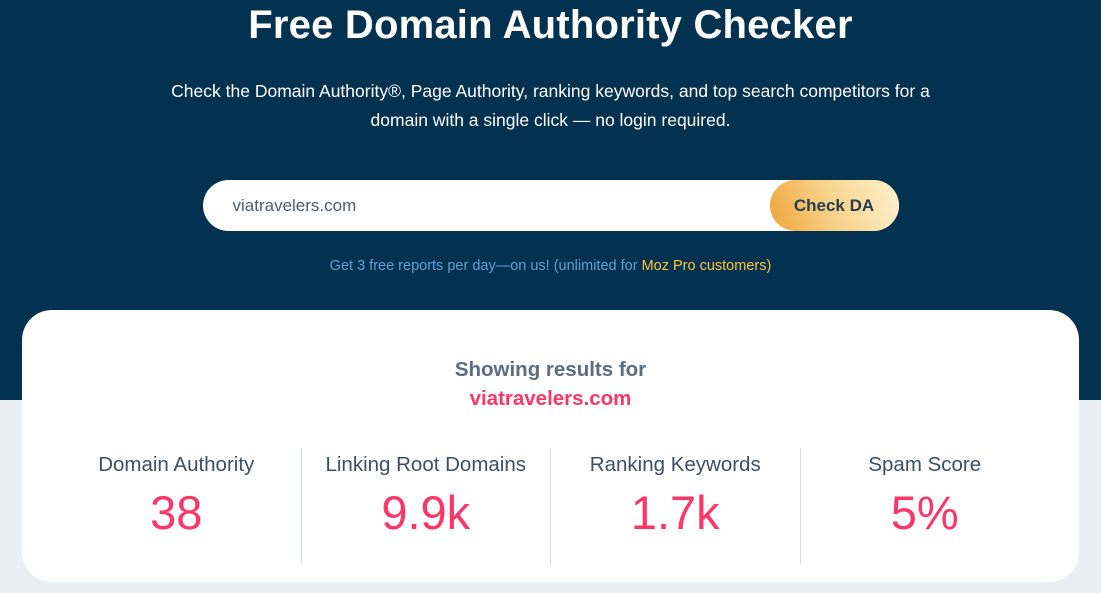  I want to click on metric-value: 9.9k, so click(426, 512).